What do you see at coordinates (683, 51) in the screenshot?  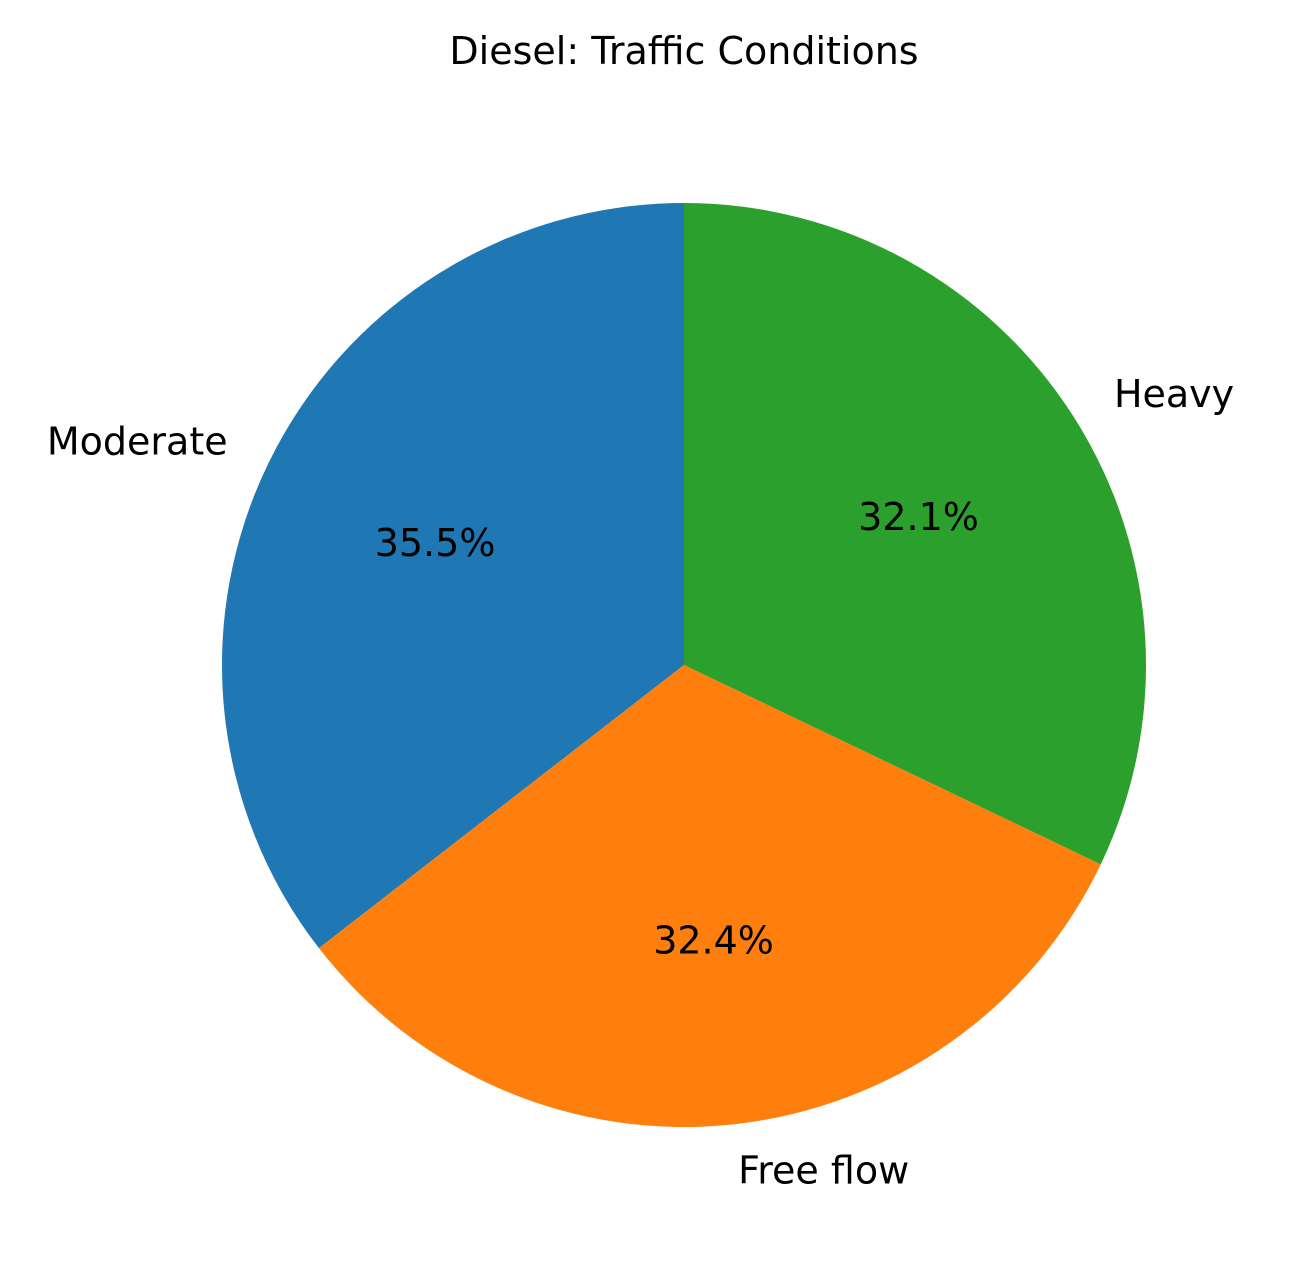 I see `chart-title: Diesel: Traffic Conditions` at bounding box center [683, 51].